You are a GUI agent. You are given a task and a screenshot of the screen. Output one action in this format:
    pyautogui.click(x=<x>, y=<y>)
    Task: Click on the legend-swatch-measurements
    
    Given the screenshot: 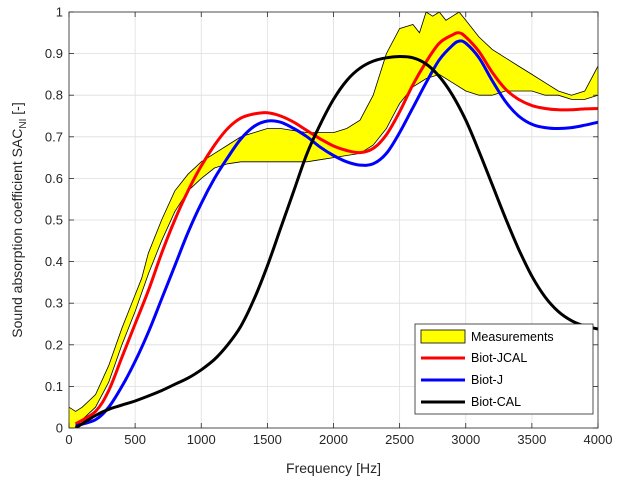 What is the action you would take?
    pyautogui.click(x=443, y=336)
    